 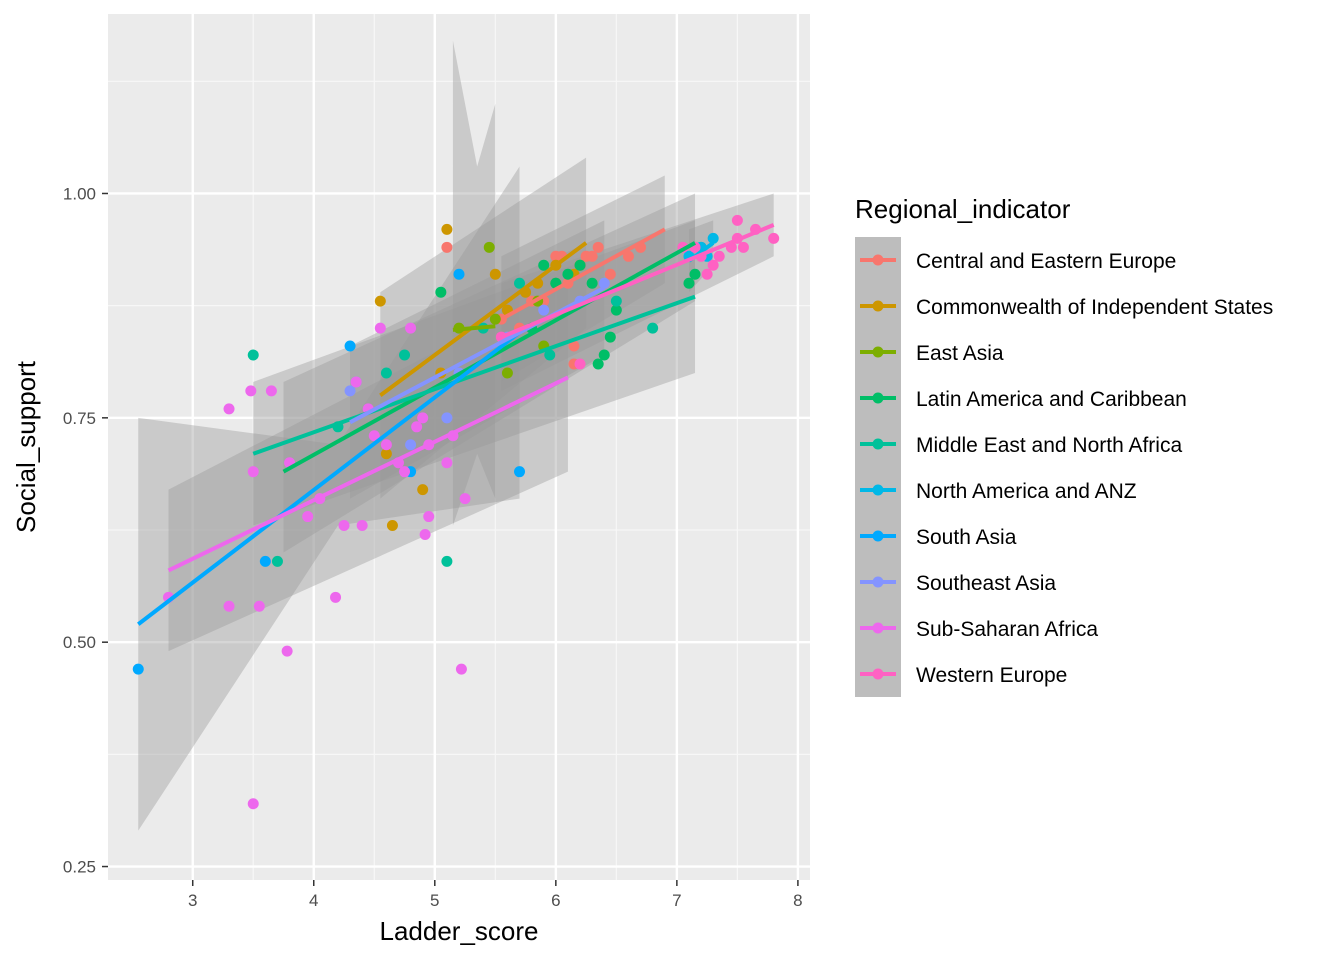 I want to click on x-tick-label: 7, so click(x=676, y=900).